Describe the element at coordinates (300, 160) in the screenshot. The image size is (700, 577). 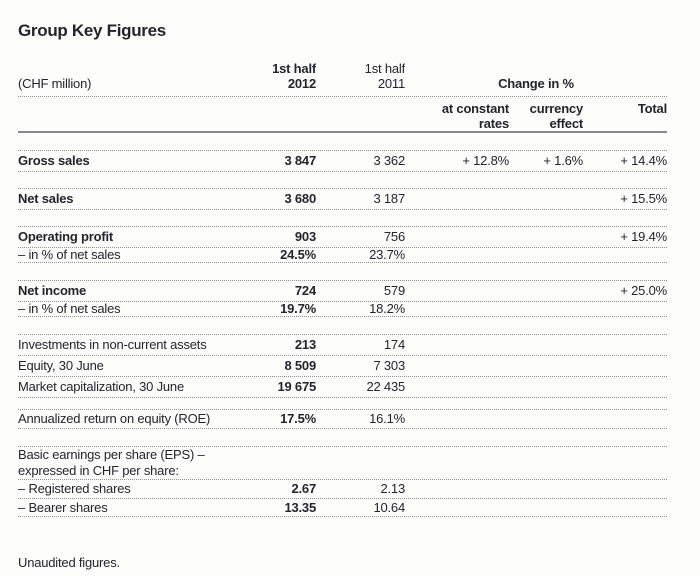
I see `value-2012: 3 847` at that location.